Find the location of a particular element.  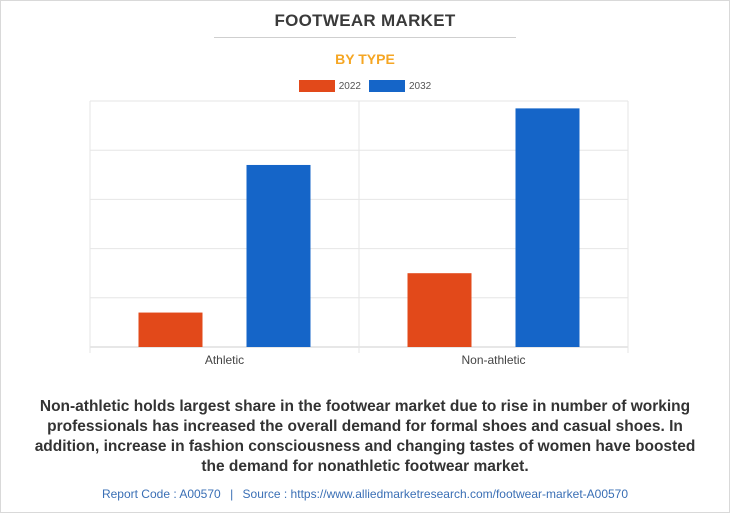

title-divider is located at coordinates (365, 37).